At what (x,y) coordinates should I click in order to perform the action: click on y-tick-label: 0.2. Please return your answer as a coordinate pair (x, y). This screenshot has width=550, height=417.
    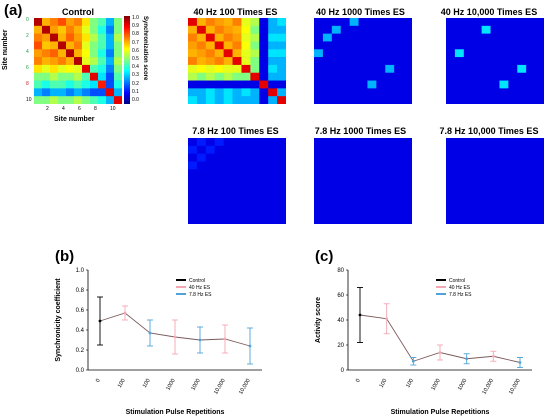
    Looking at the image, I should click on (80, 351).